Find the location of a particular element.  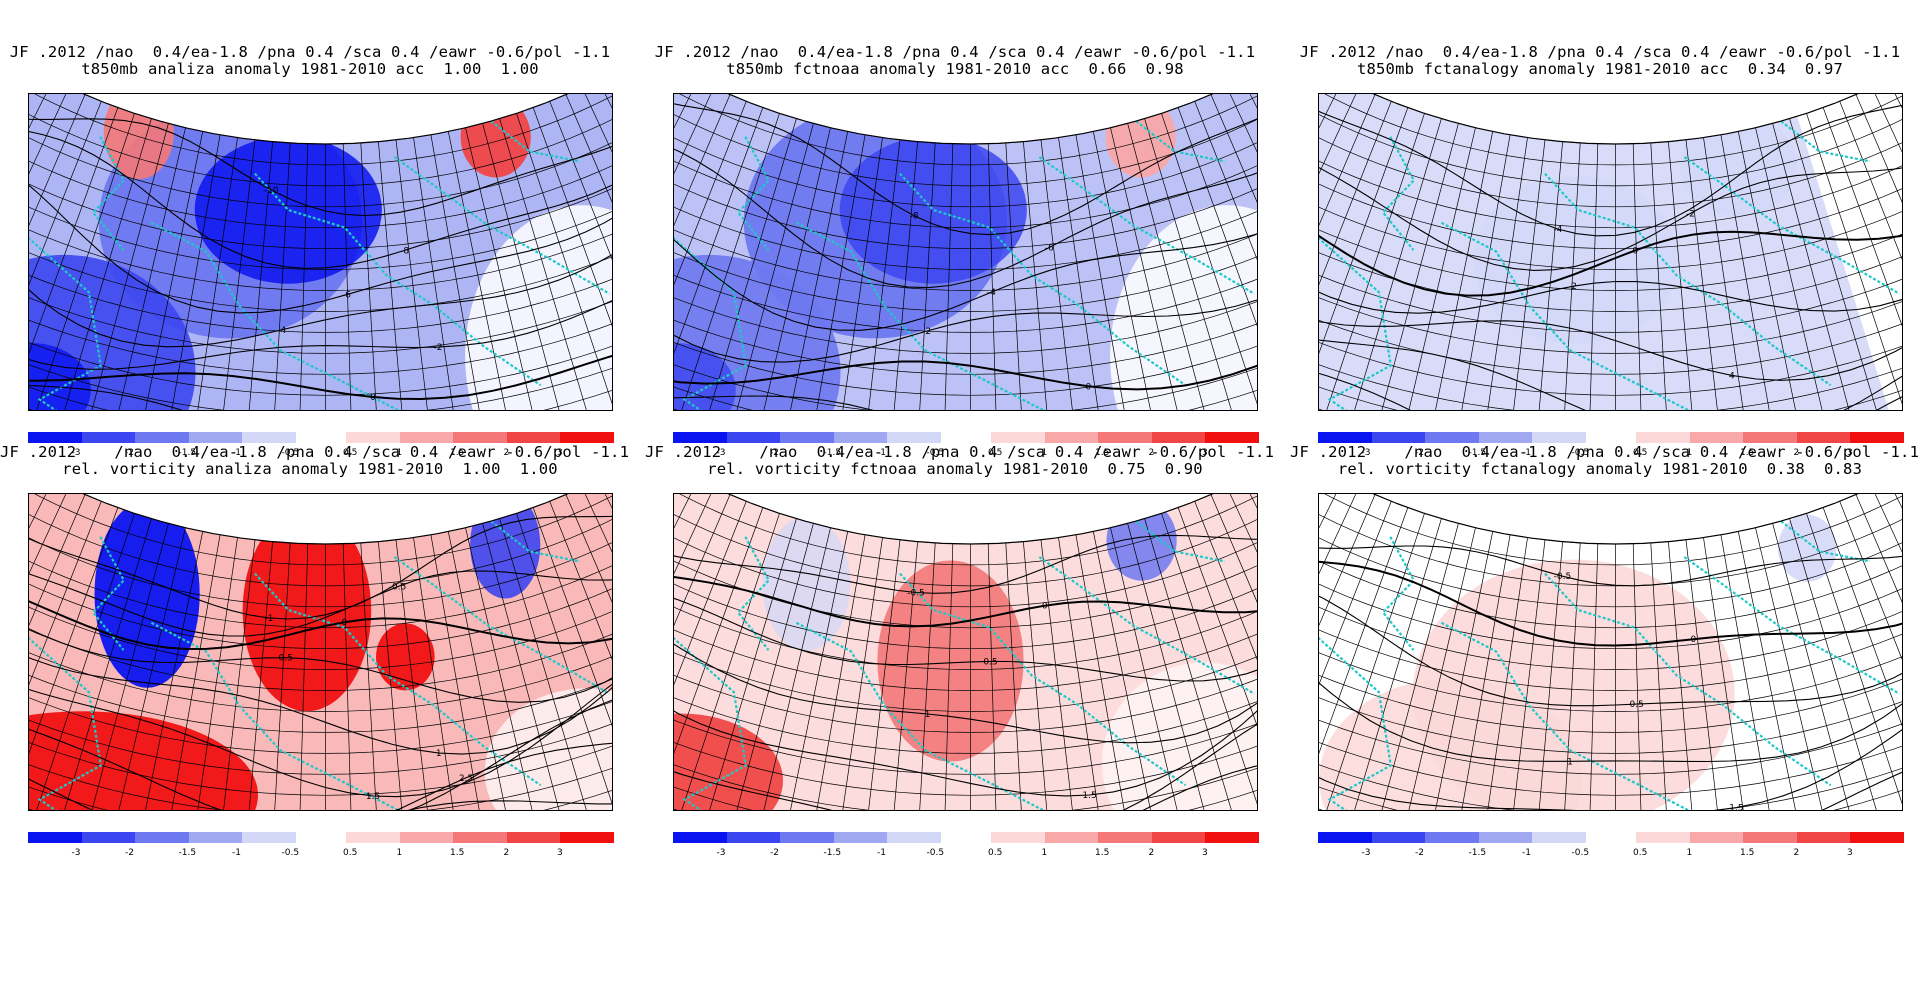

map-canvas: -0.500.511.523 is located at coordinates (965, 652).